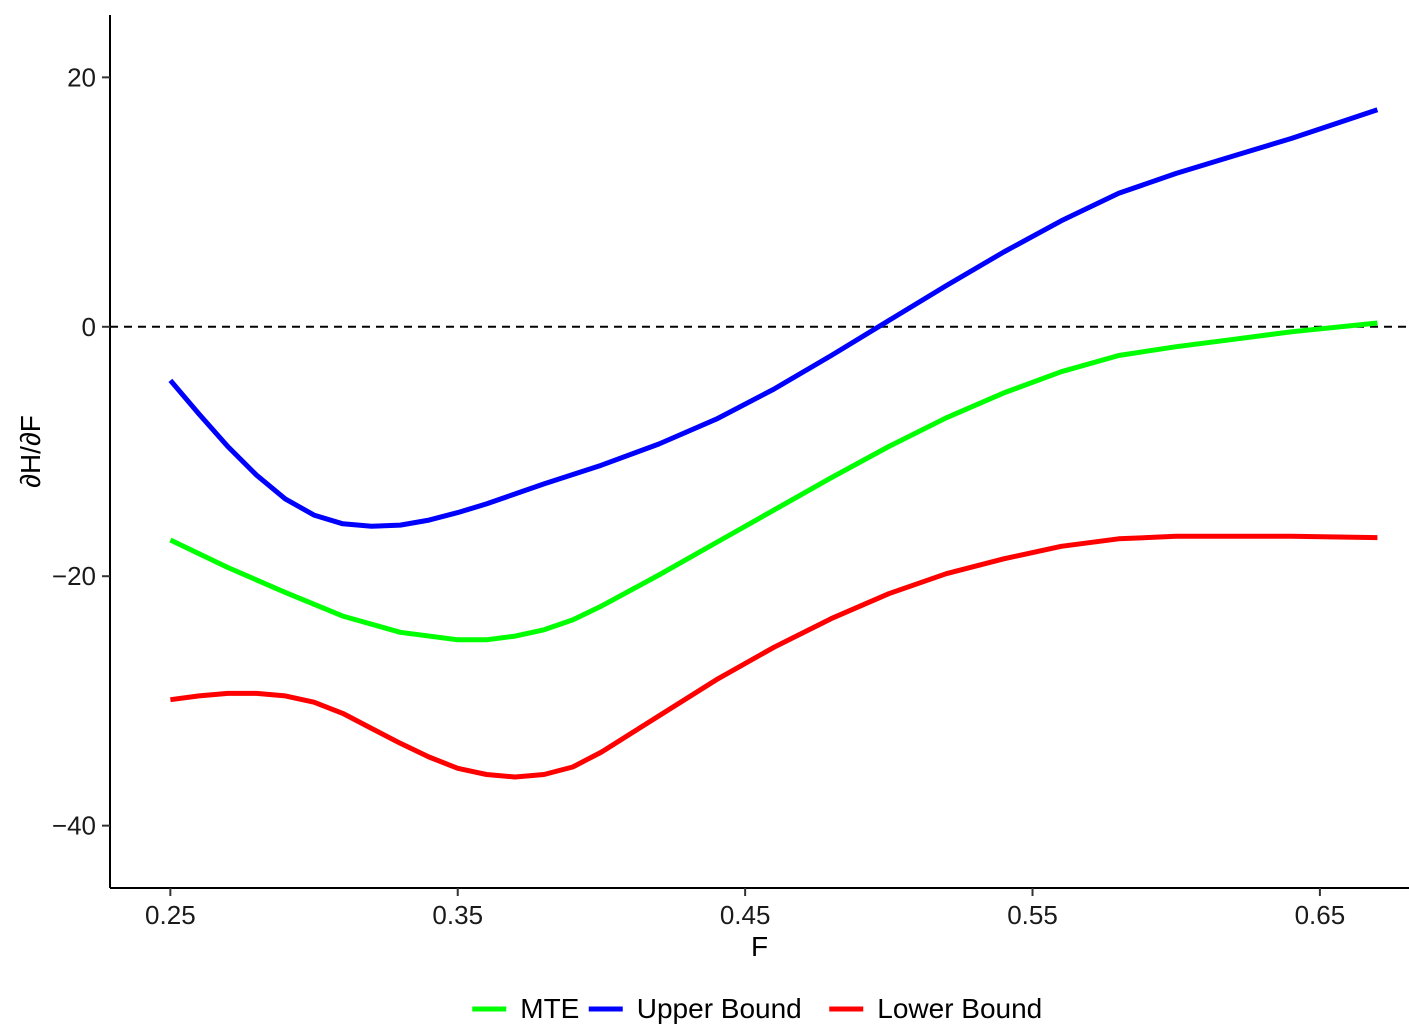  I want to click on y-tick-label: −20, so click(74, 576).